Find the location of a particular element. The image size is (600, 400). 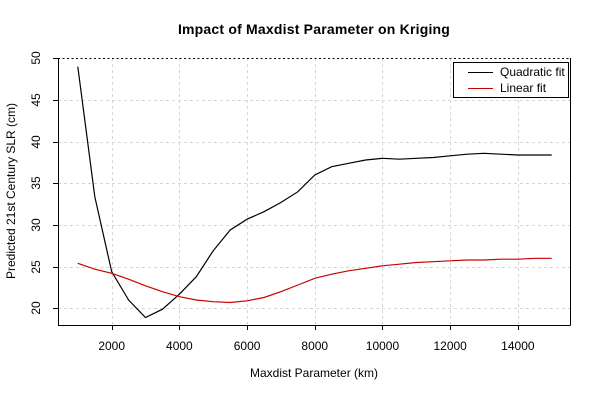

y-tick-label: 40 is located at coordinates (36, 141).